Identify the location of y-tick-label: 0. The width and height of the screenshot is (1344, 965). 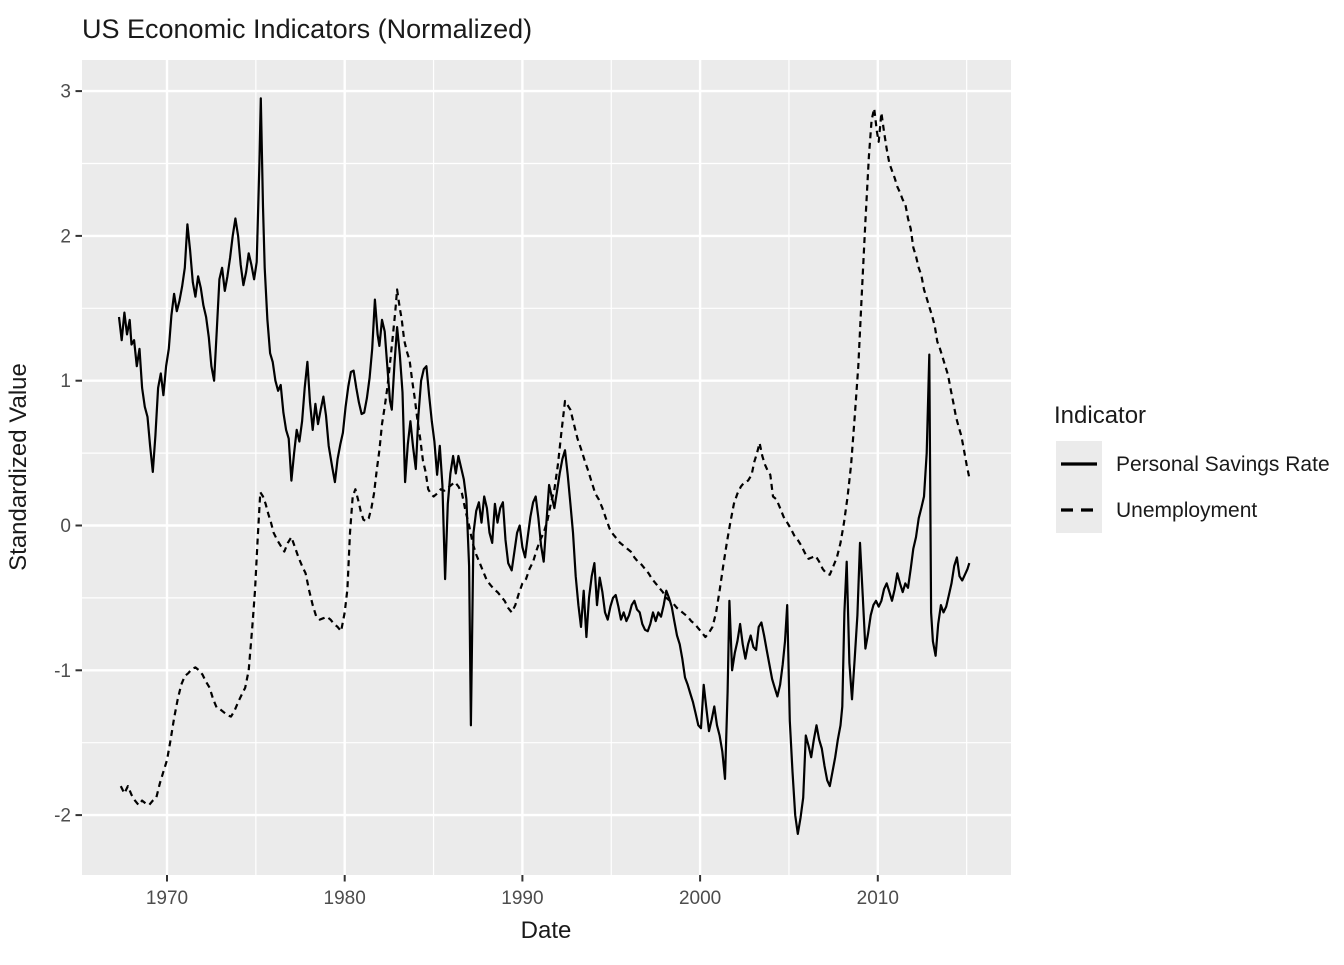
(65, 526).